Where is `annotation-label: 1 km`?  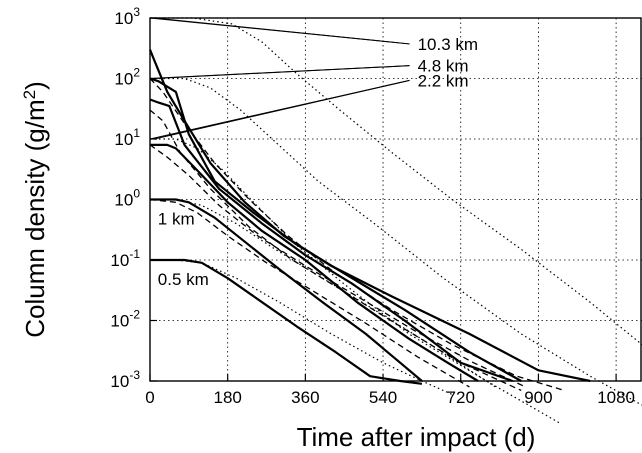 annotation-label: 1 km is located at coordinates (176, 218).